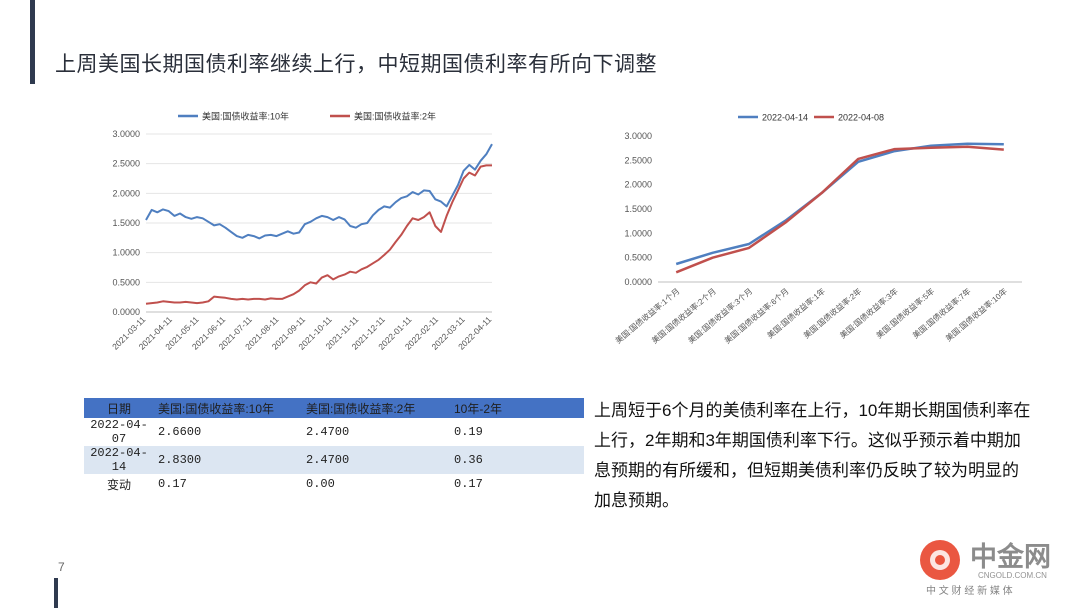 The image size is (1080, 608). What do you see at coordinates (228, 460) in the screenshot?
I see `table-cell: 2.8300` at bounding box center [228, 460].